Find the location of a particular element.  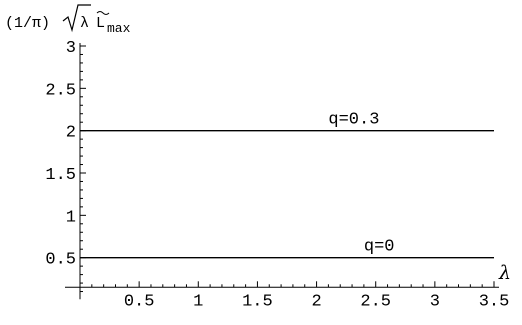

y-axis-label: (1/π) λ L max is located at coordinates (68, 20).